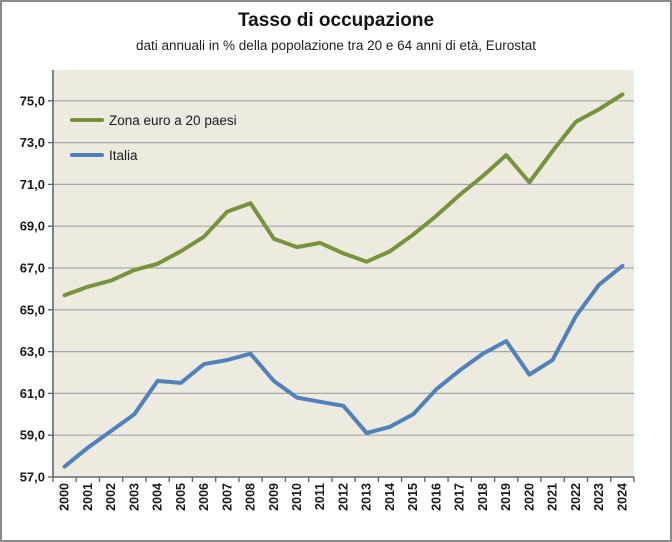 Image resolution: width=672 pixels, height=542 pixels. Describe the element at coordinates (367, 497) in the screenshot. I see `x-axis-label: 2013` at that location.